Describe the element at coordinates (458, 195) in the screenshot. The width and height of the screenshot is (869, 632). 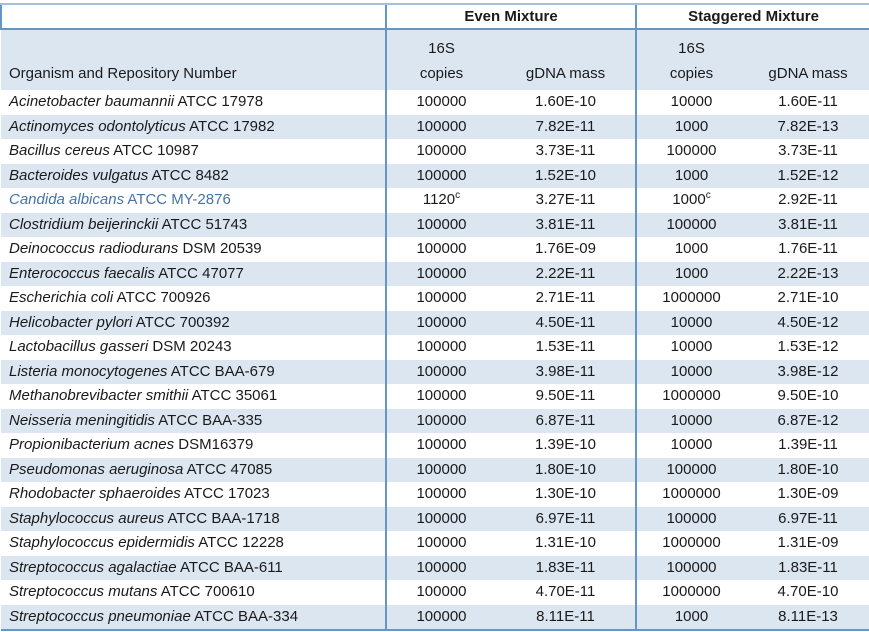
I see `footnote-marker: c` at that location.